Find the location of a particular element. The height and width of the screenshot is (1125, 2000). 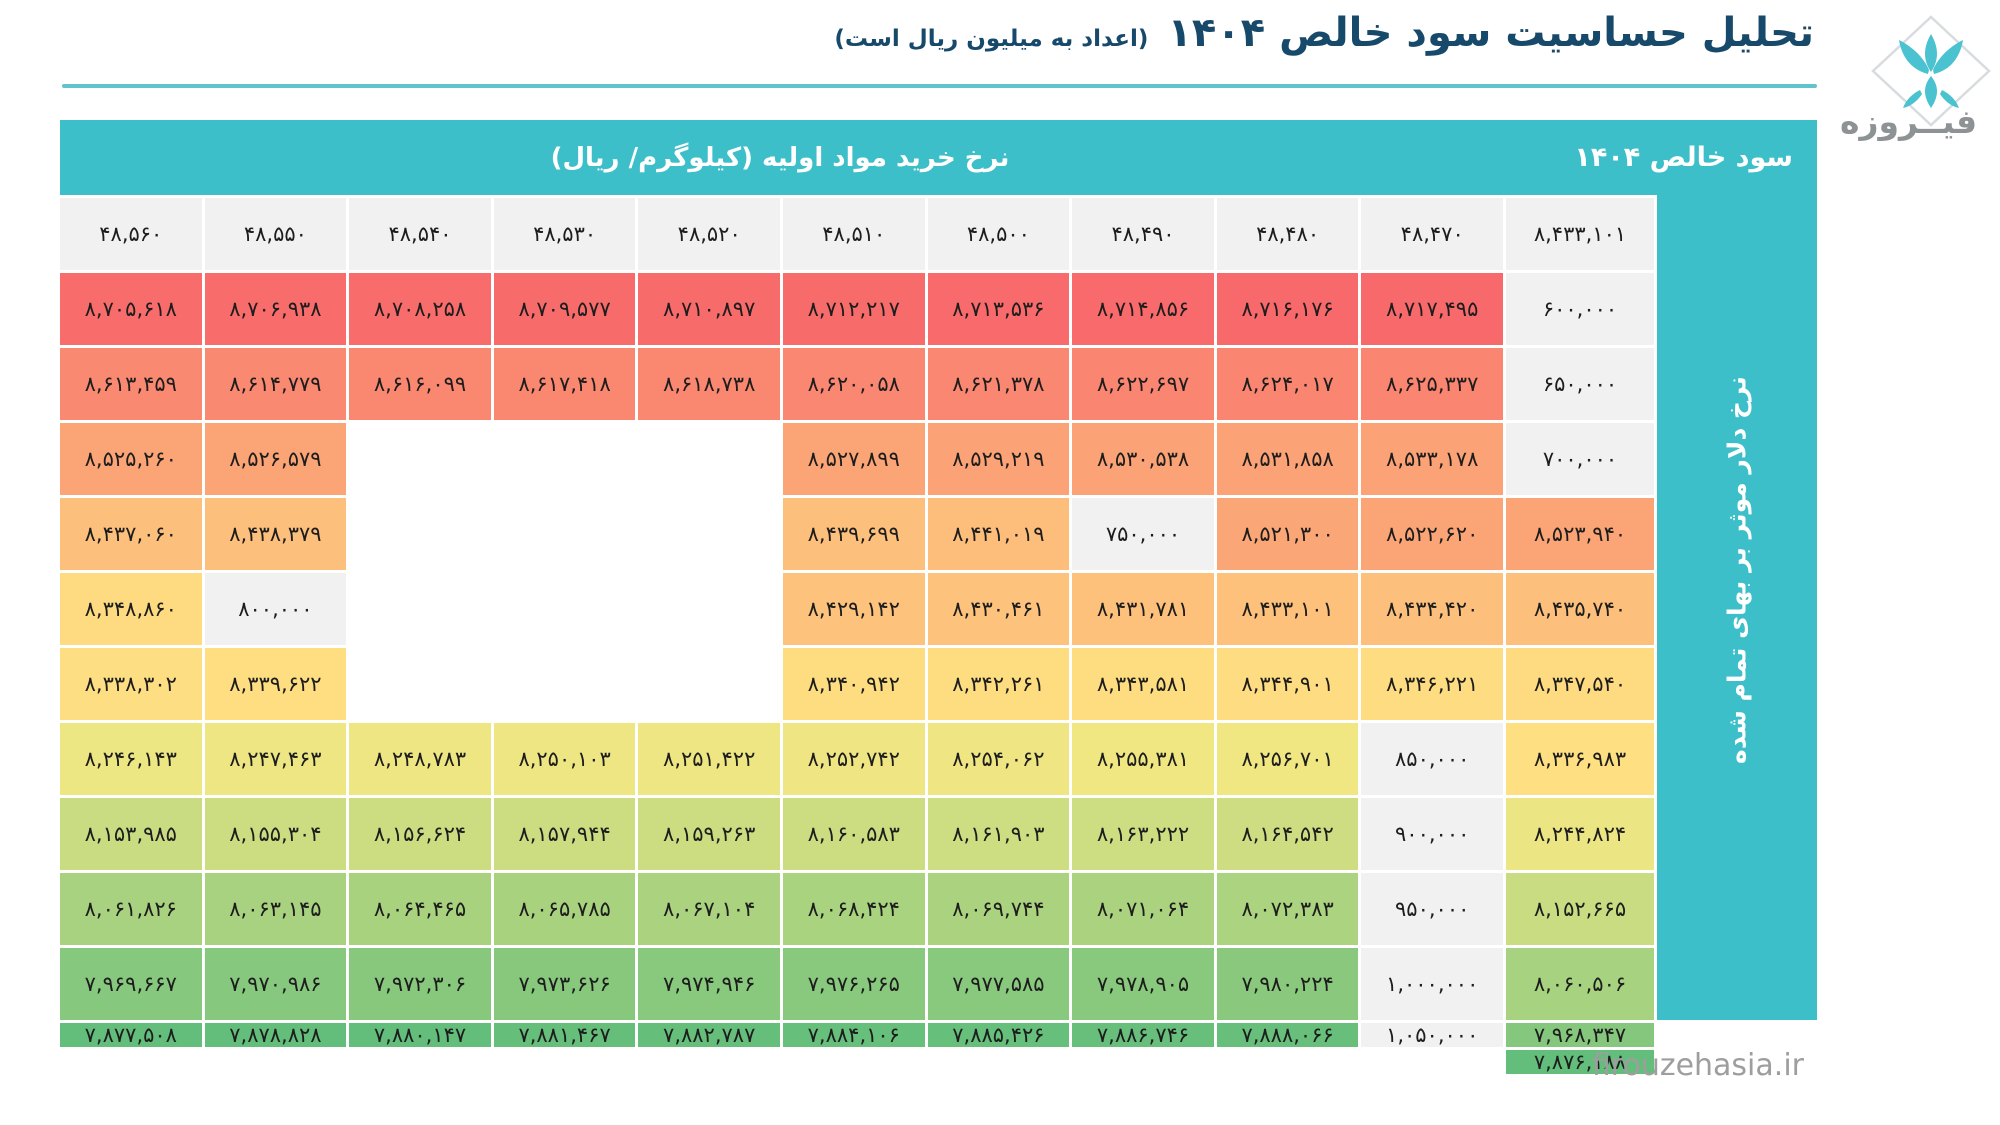

heatmap-cell: ۸,۴۳۷,۰۶۰ is located at coordinates (131, 534).